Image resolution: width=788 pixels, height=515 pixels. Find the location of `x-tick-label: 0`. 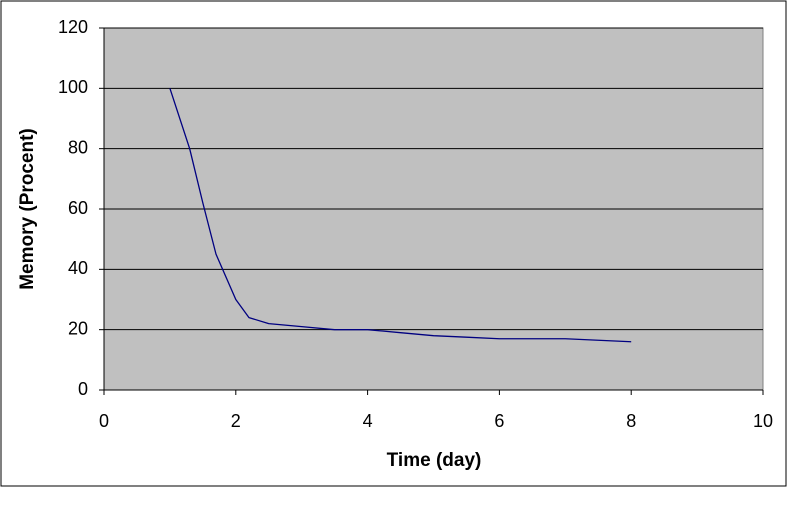

x-tick-label: 0 is located at coordinates (104, 421).